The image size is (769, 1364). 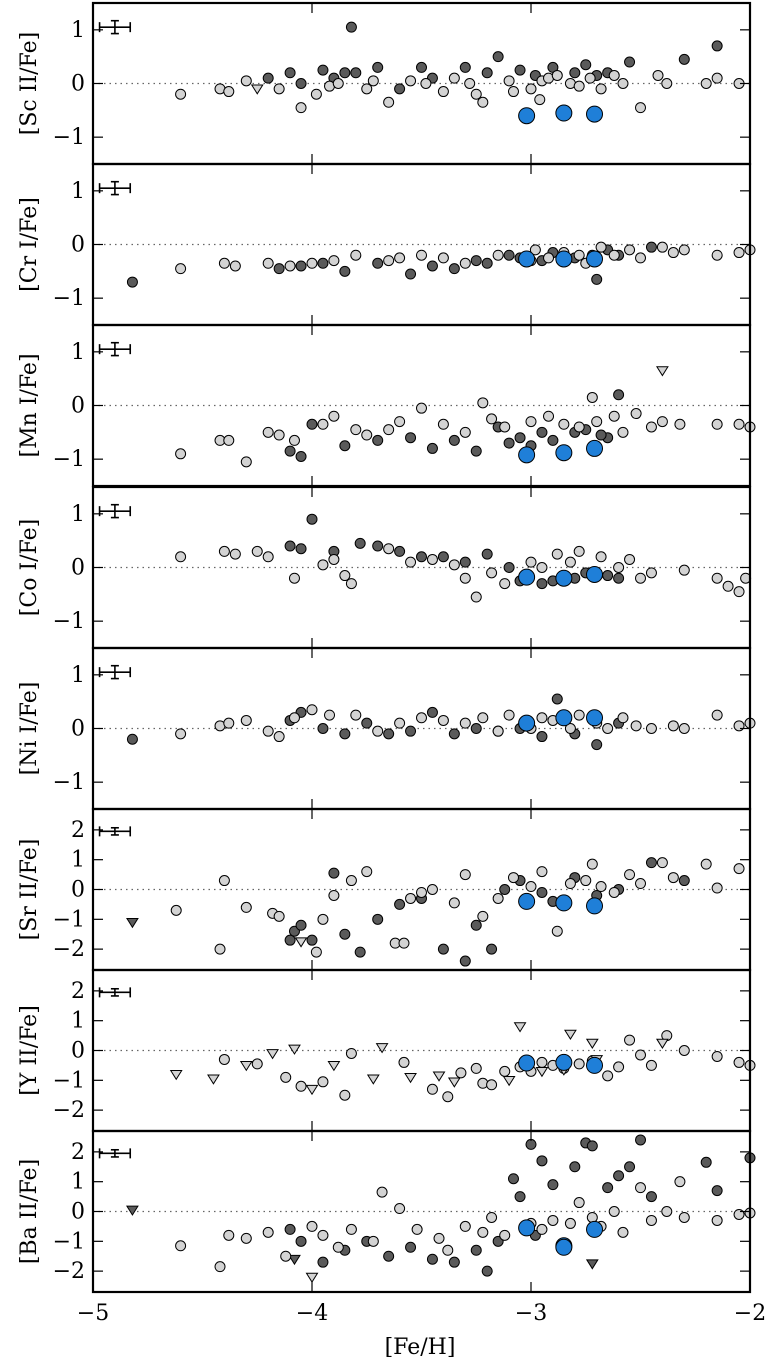 I want to click on x-tick-label: −5, so click(x=93, y=1313).